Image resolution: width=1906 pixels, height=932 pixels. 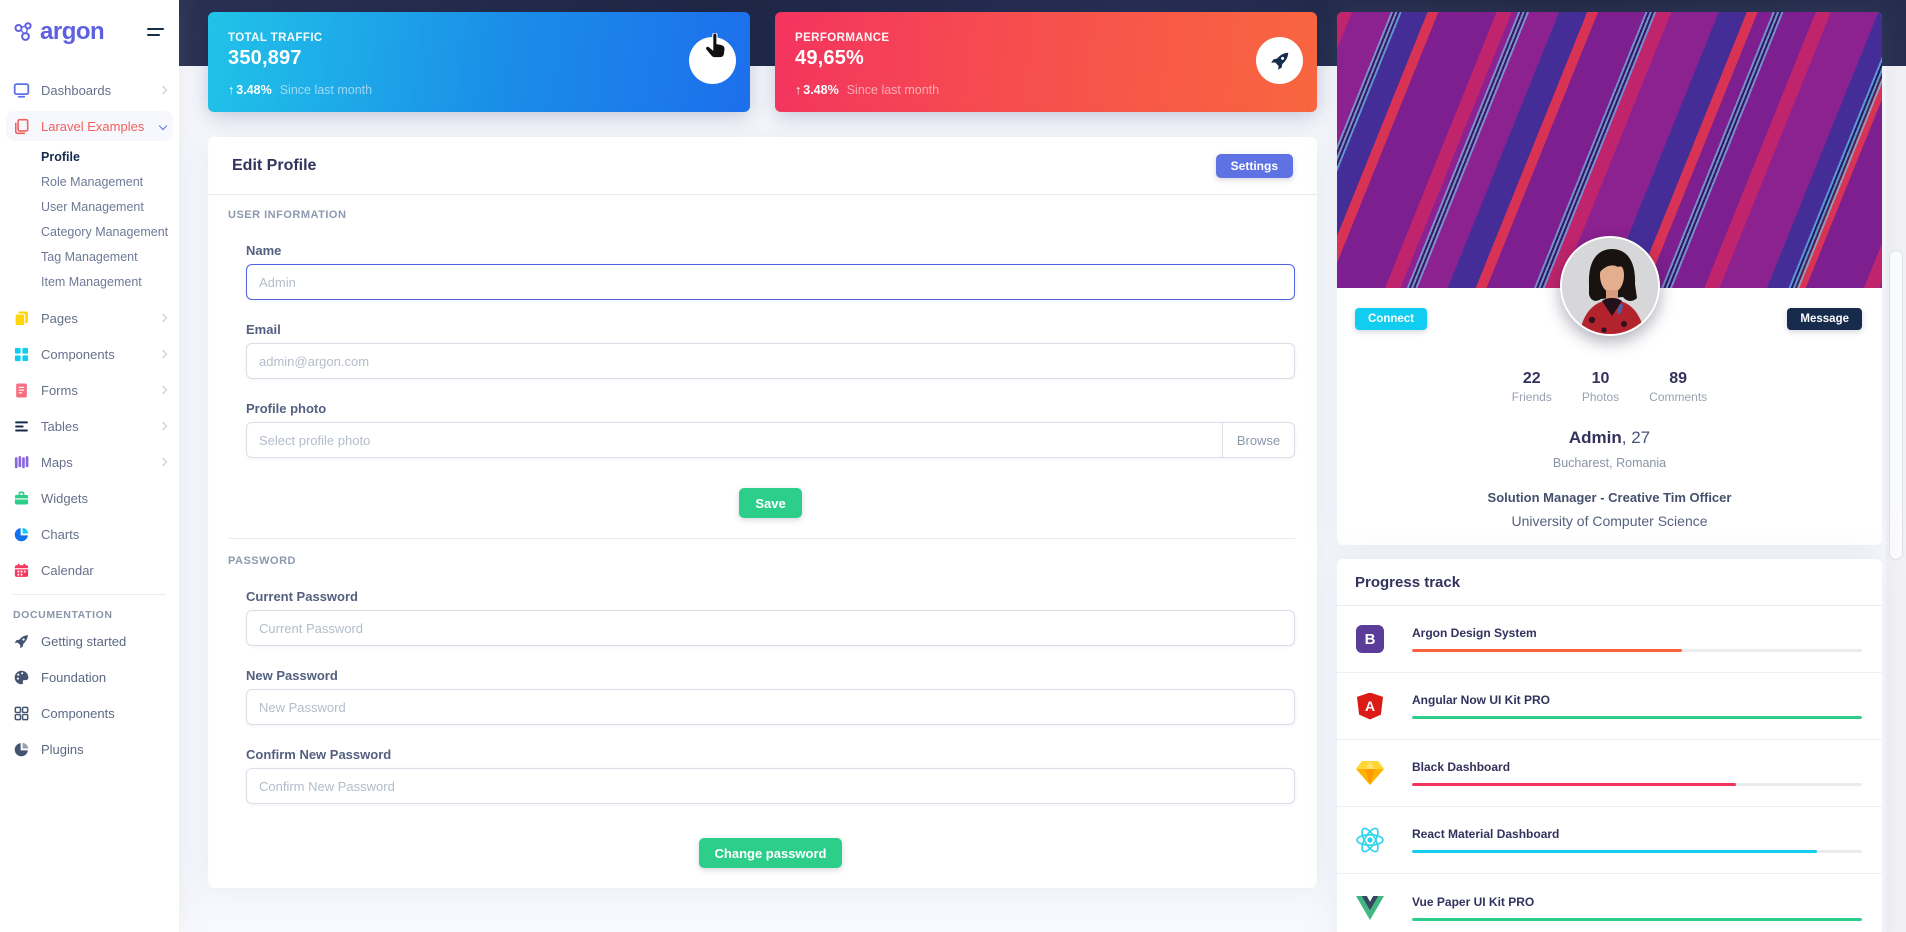 What do you see at coordinates (64, 498) in the screenshot?
I see `sidebar-item-label: Widgets` at bounding box center [64, 498].